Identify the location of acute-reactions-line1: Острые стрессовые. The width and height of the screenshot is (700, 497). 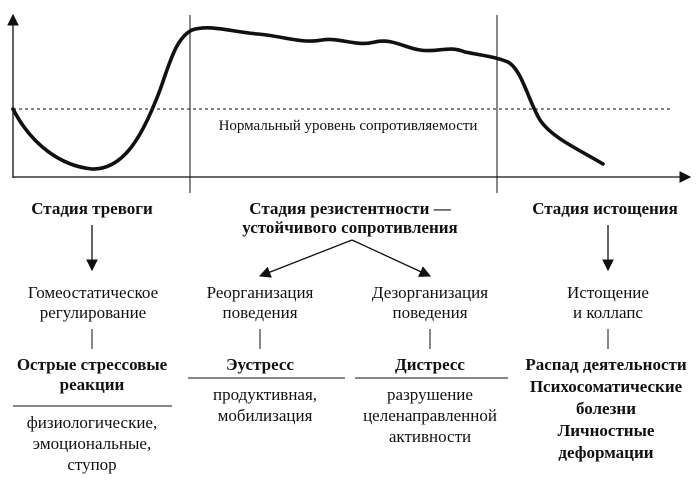
(92, 364).